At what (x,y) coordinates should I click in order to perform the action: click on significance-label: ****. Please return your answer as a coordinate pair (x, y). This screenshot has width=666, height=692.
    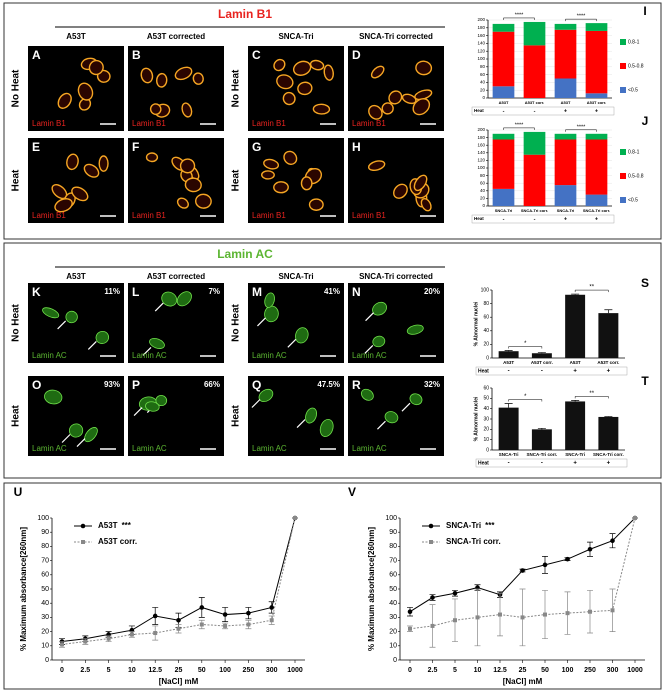
    Looking at the image, I should click on (581, 127).